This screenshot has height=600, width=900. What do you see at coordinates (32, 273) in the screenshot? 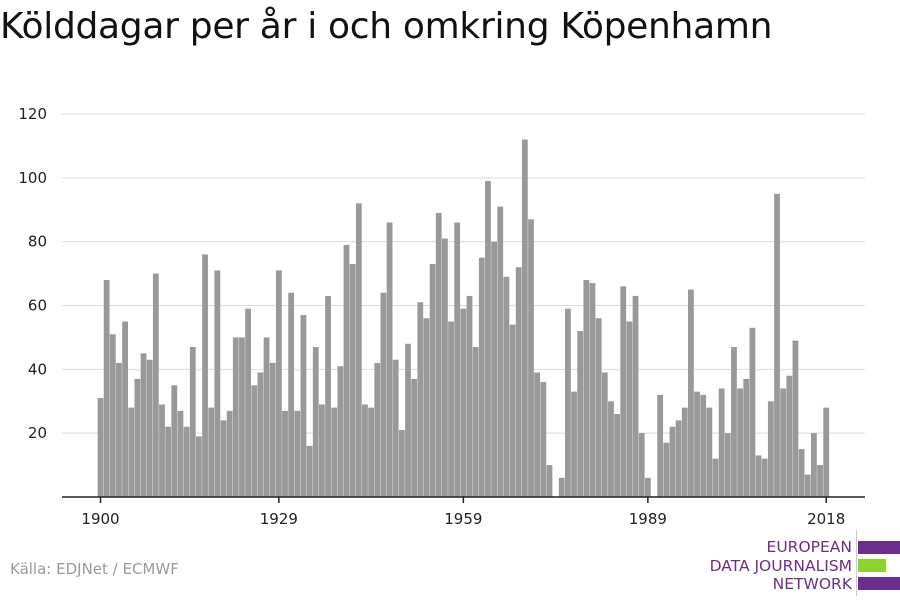
I see `y-axis-labels: 20 40 60 80 100 120` at bounding box center [32, 273].